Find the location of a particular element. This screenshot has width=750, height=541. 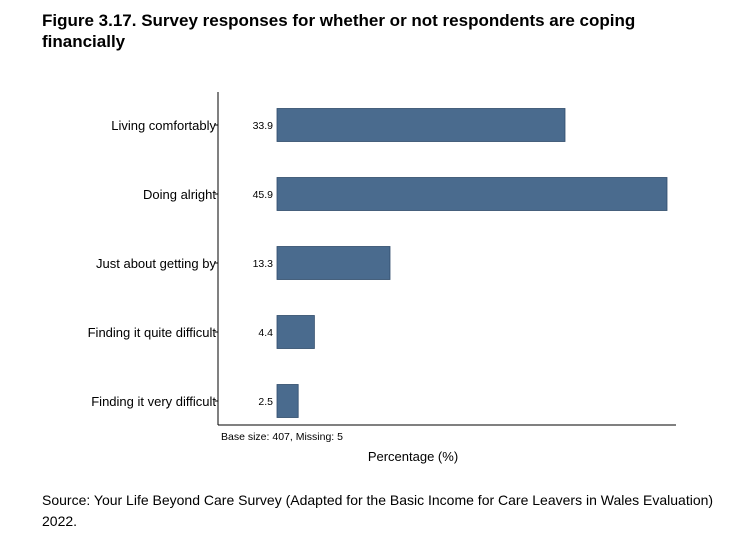

category-label: Finding it quite difficult is located at coordinates (152, 332).